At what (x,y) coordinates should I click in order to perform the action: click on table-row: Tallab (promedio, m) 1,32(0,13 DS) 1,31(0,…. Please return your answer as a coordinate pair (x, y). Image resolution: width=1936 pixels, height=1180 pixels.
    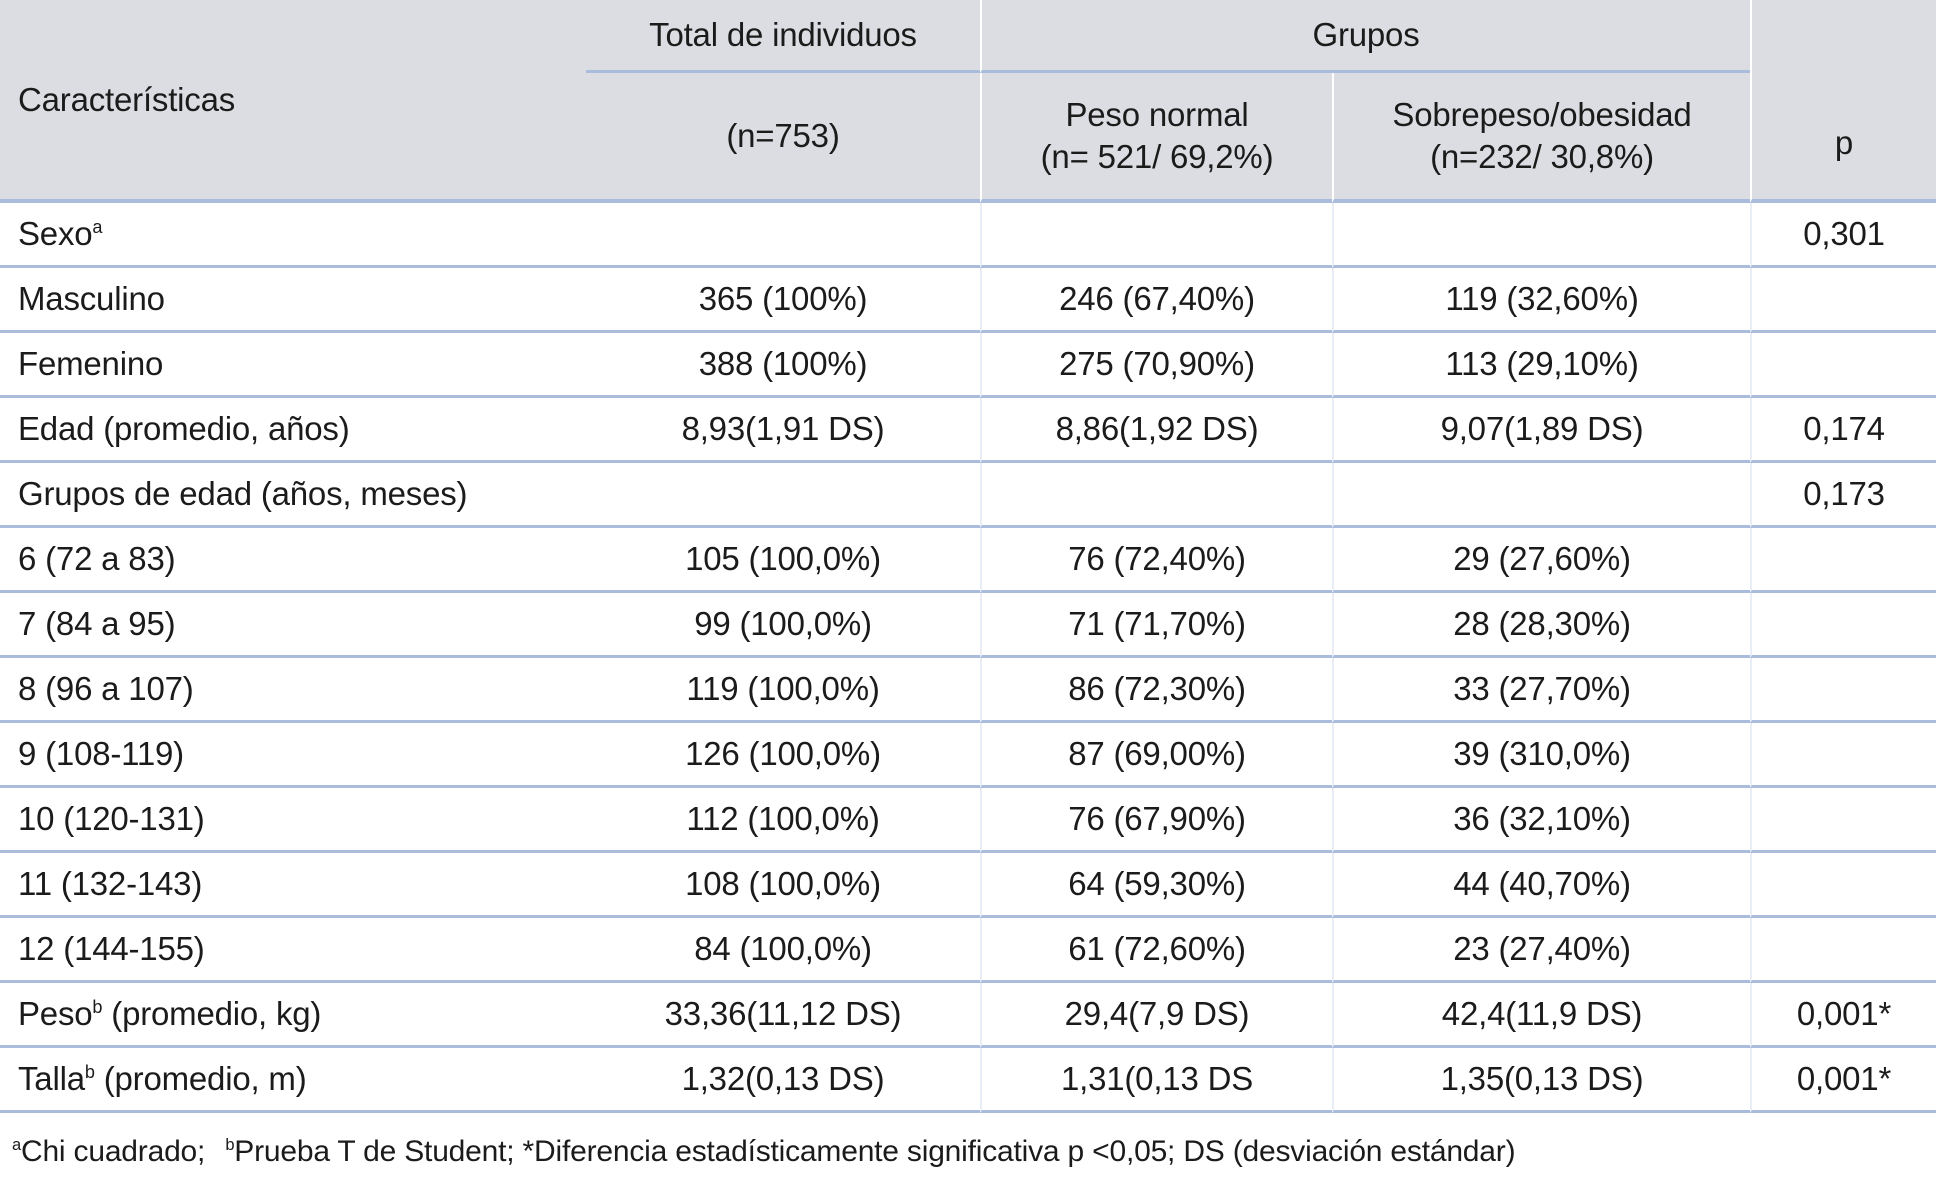
    Looking at the image, I should click on (968, 1080).